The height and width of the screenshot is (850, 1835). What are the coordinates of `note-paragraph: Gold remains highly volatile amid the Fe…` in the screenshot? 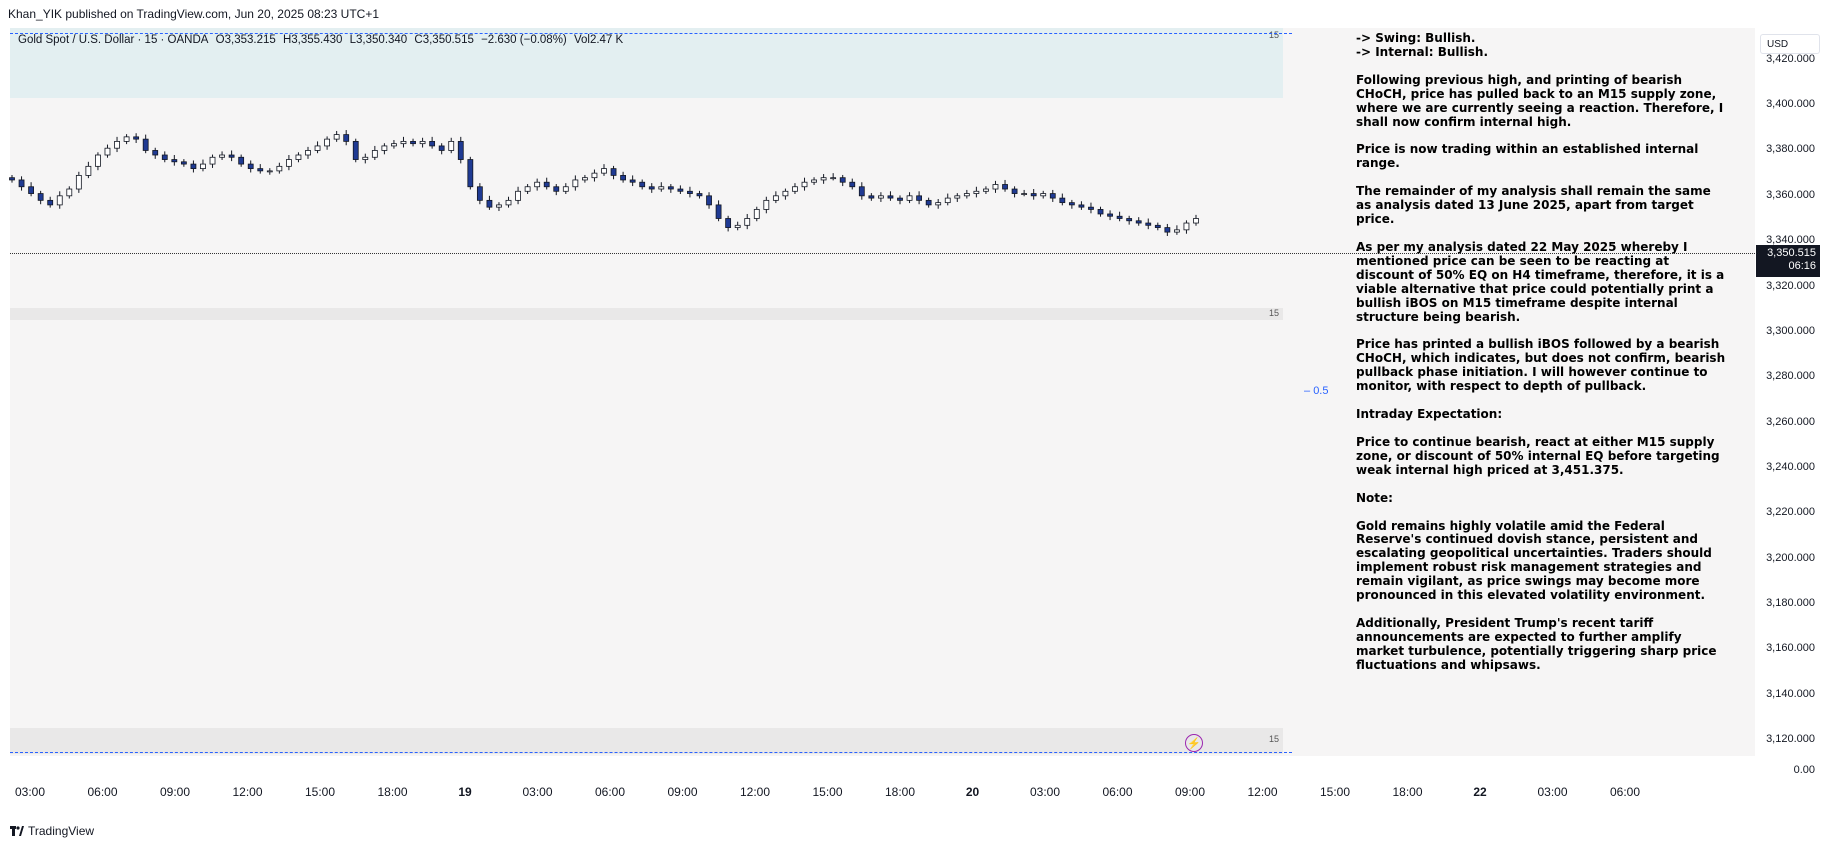 It's located at (1534, 560).